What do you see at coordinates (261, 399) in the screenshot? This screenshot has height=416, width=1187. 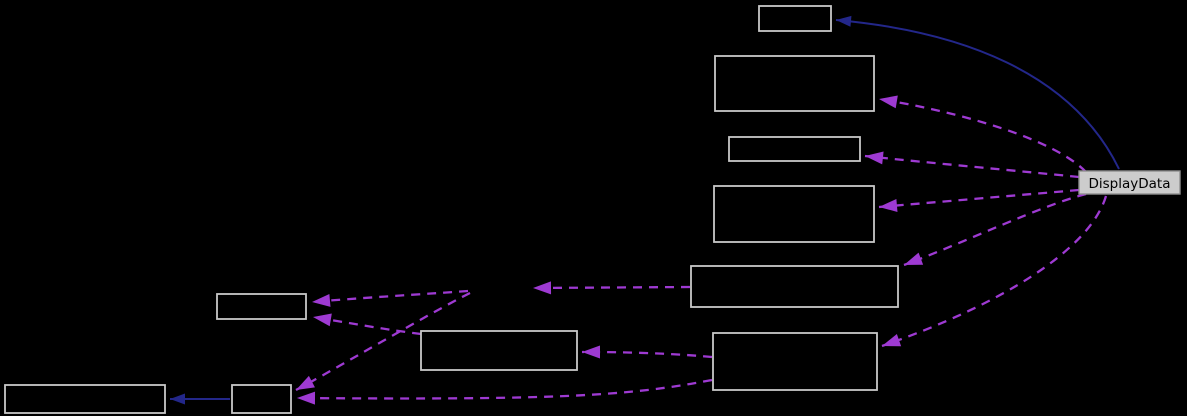 I see `node-bottom-small` at bounding box center [261, 399].